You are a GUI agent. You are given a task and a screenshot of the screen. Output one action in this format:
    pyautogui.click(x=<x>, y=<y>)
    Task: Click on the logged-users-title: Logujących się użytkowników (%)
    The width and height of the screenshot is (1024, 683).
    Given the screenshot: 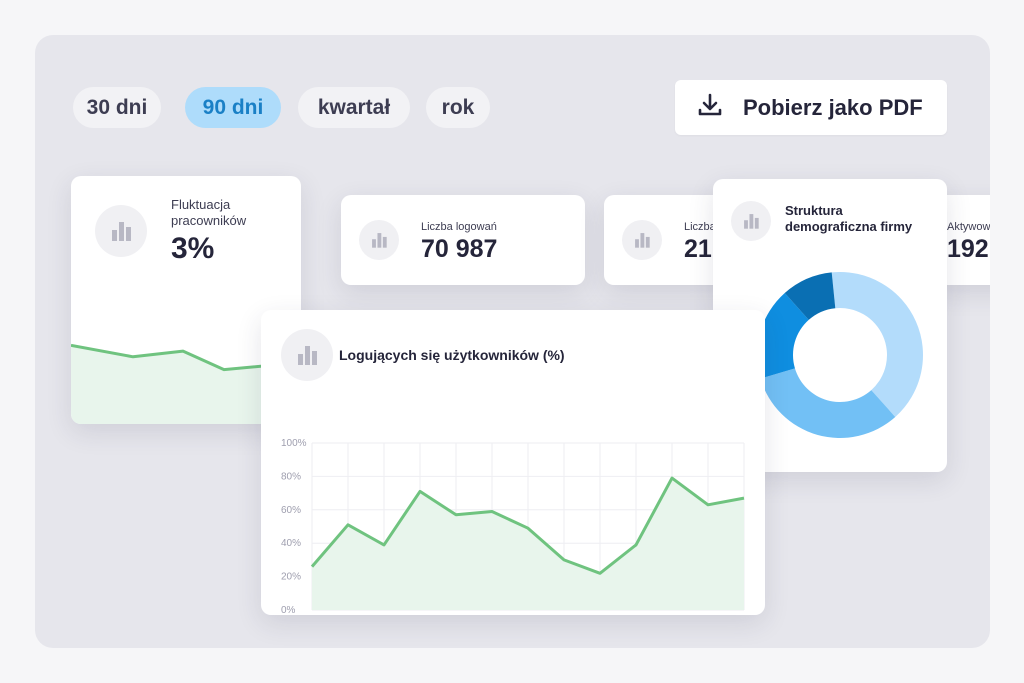 What is the action you would take?
    pyautogui.click(x=452, y=355)
    